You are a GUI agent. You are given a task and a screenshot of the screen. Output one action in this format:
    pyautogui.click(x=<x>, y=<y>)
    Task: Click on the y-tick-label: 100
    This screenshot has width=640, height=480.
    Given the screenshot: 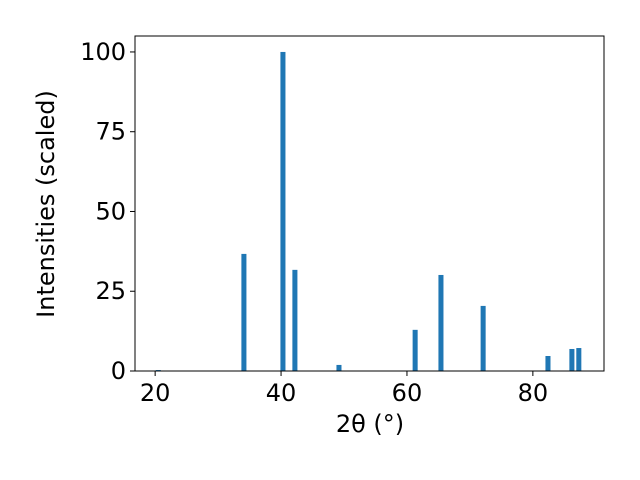 What is the action you would take?
    pyautogui.click(x=103, y=52)
    